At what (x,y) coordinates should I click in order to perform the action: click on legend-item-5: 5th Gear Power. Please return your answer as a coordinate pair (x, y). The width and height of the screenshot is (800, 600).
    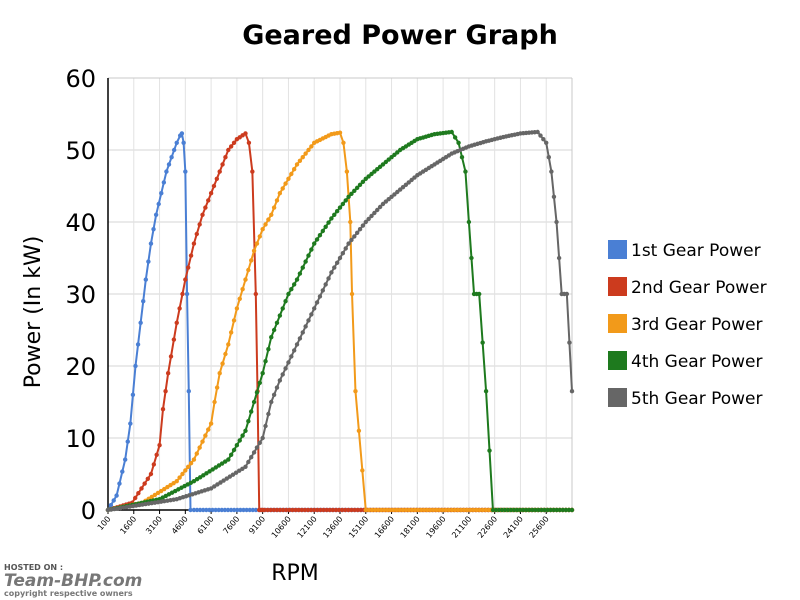
    Looking at the image, I should click on (685, 398).